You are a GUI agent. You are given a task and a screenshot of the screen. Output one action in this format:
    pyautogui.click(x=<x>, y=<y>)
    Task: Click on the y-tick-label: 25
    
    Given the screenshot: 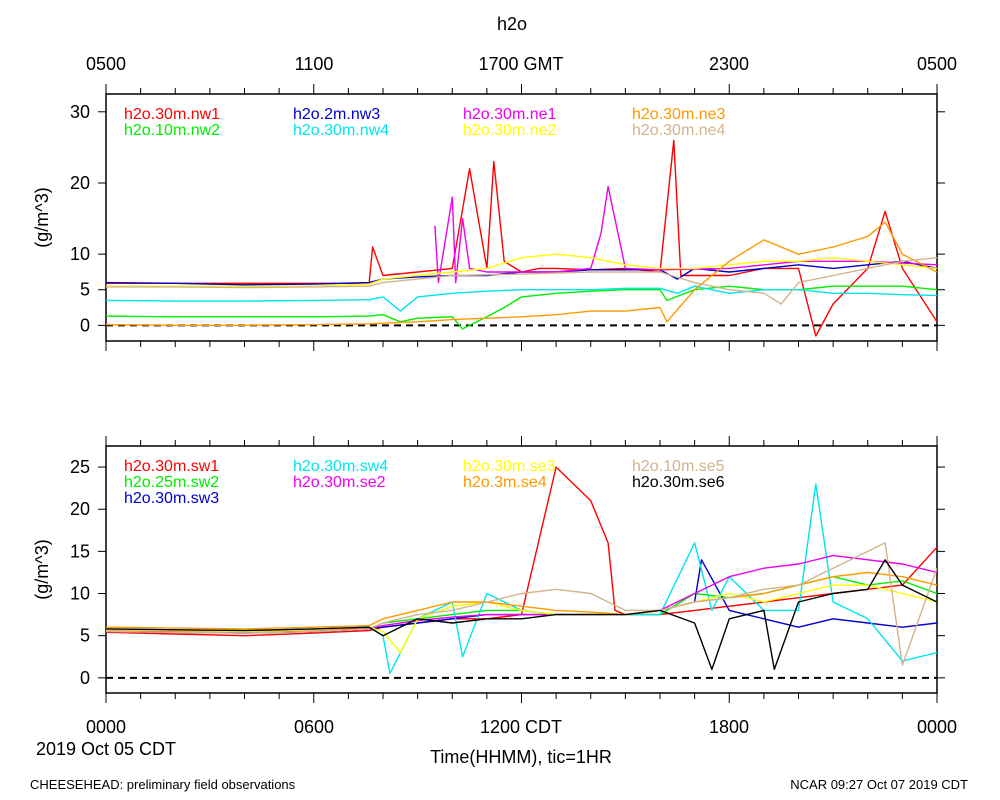 What is the action you would take?
    pyautogui.click(x=80, y=467)
    